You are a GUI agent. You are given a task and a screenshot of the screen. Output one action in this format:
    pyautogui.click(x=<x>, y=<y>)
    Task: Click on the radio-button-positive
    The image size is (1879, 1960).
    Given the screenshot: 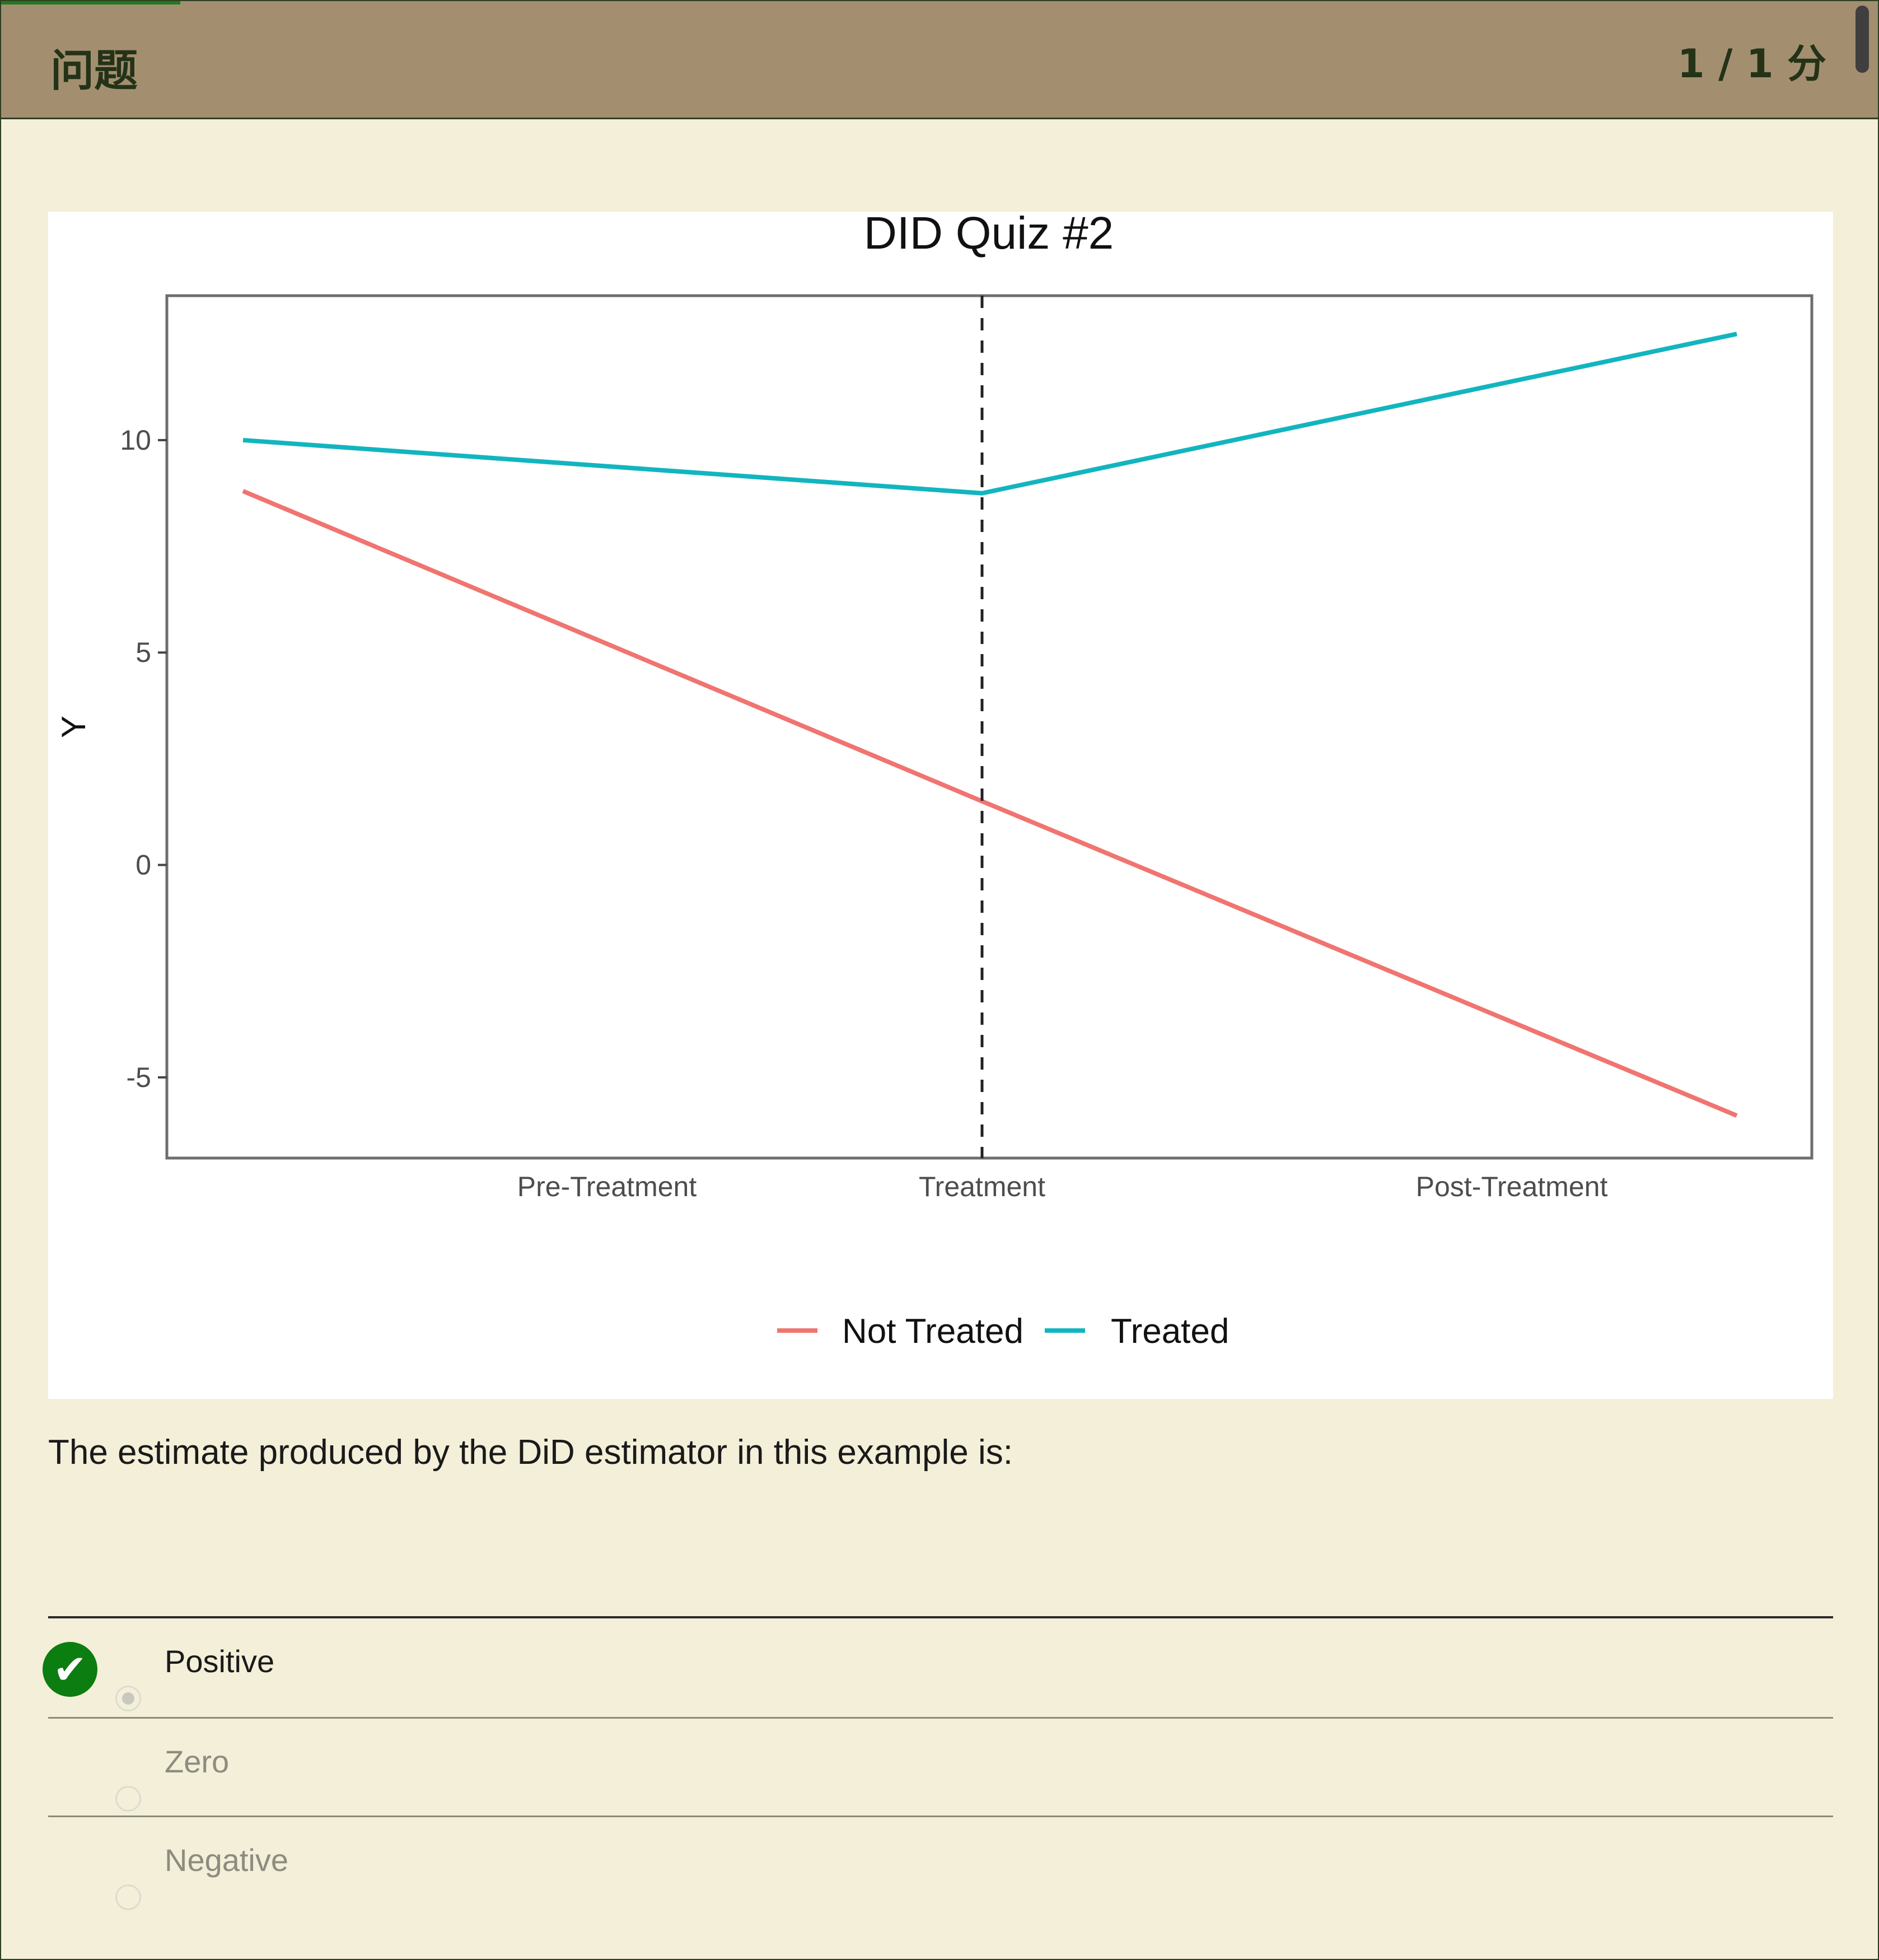 What is the action you would take?
    pyautogui.click(x=128, y=1699)
    